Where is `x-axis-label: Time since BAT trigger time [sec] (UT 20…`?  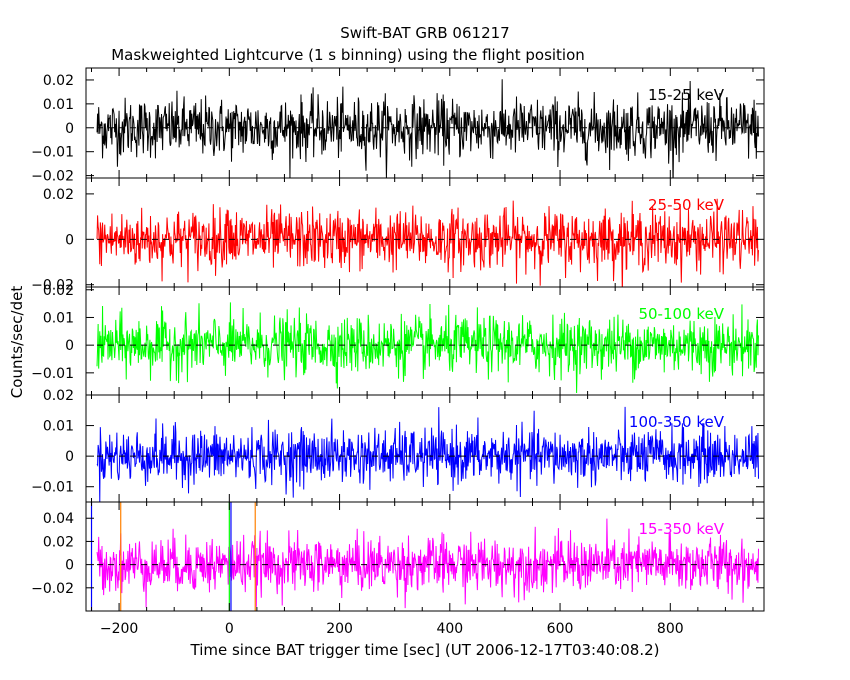 x-axis-label: Time since BAT trigger time [sec] (UT 20… is located at coordinates (425, 650).